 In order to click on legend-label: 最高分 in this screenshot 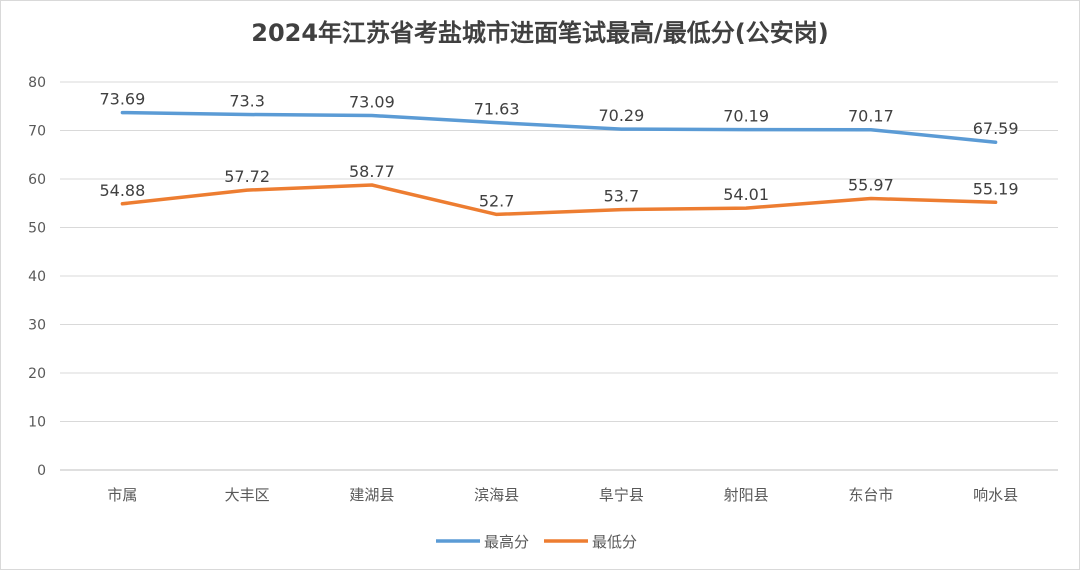, I will do `click(506, 542)`.